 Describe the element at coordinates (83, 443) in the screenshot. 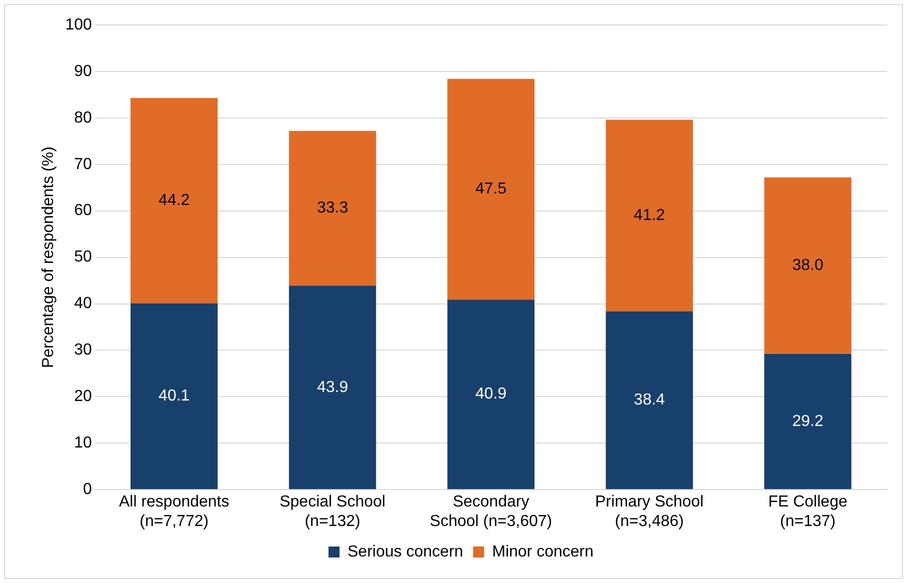

I see `y-tick-label: 10` at that location.